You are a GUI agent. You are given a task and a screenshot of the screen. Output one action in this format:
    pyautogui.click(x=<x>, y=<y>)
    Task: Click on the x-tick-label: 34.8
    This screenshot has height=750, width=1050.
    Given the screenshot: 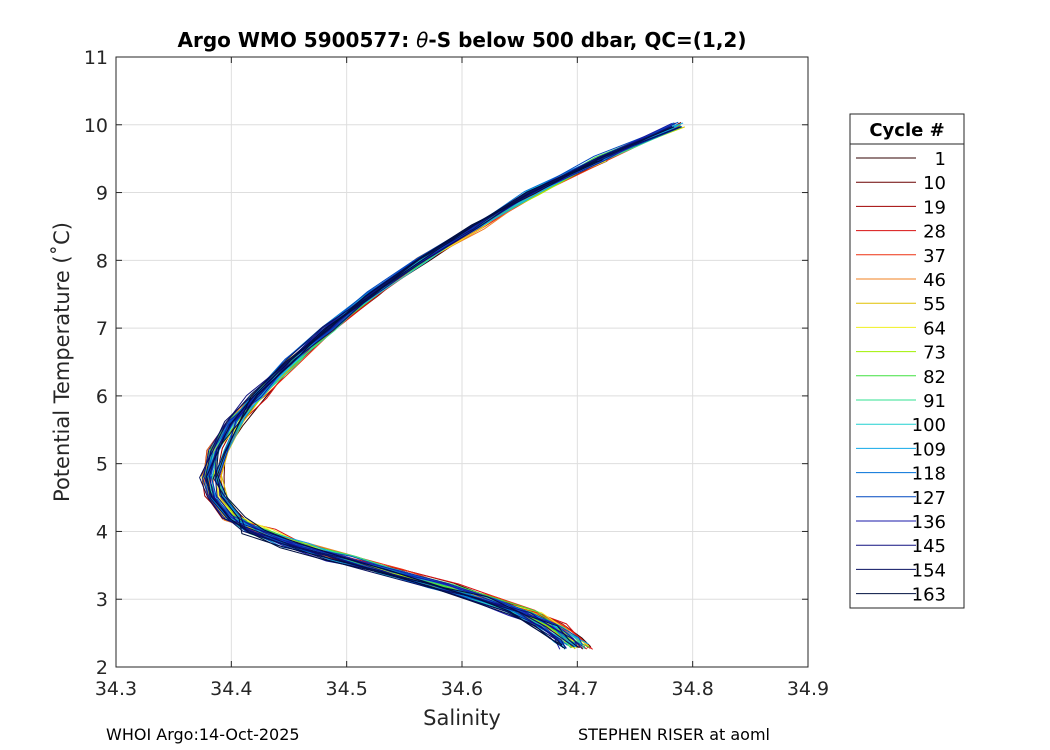 What is the action you would take?
    pyautogui.click(x=693, y=689)
    